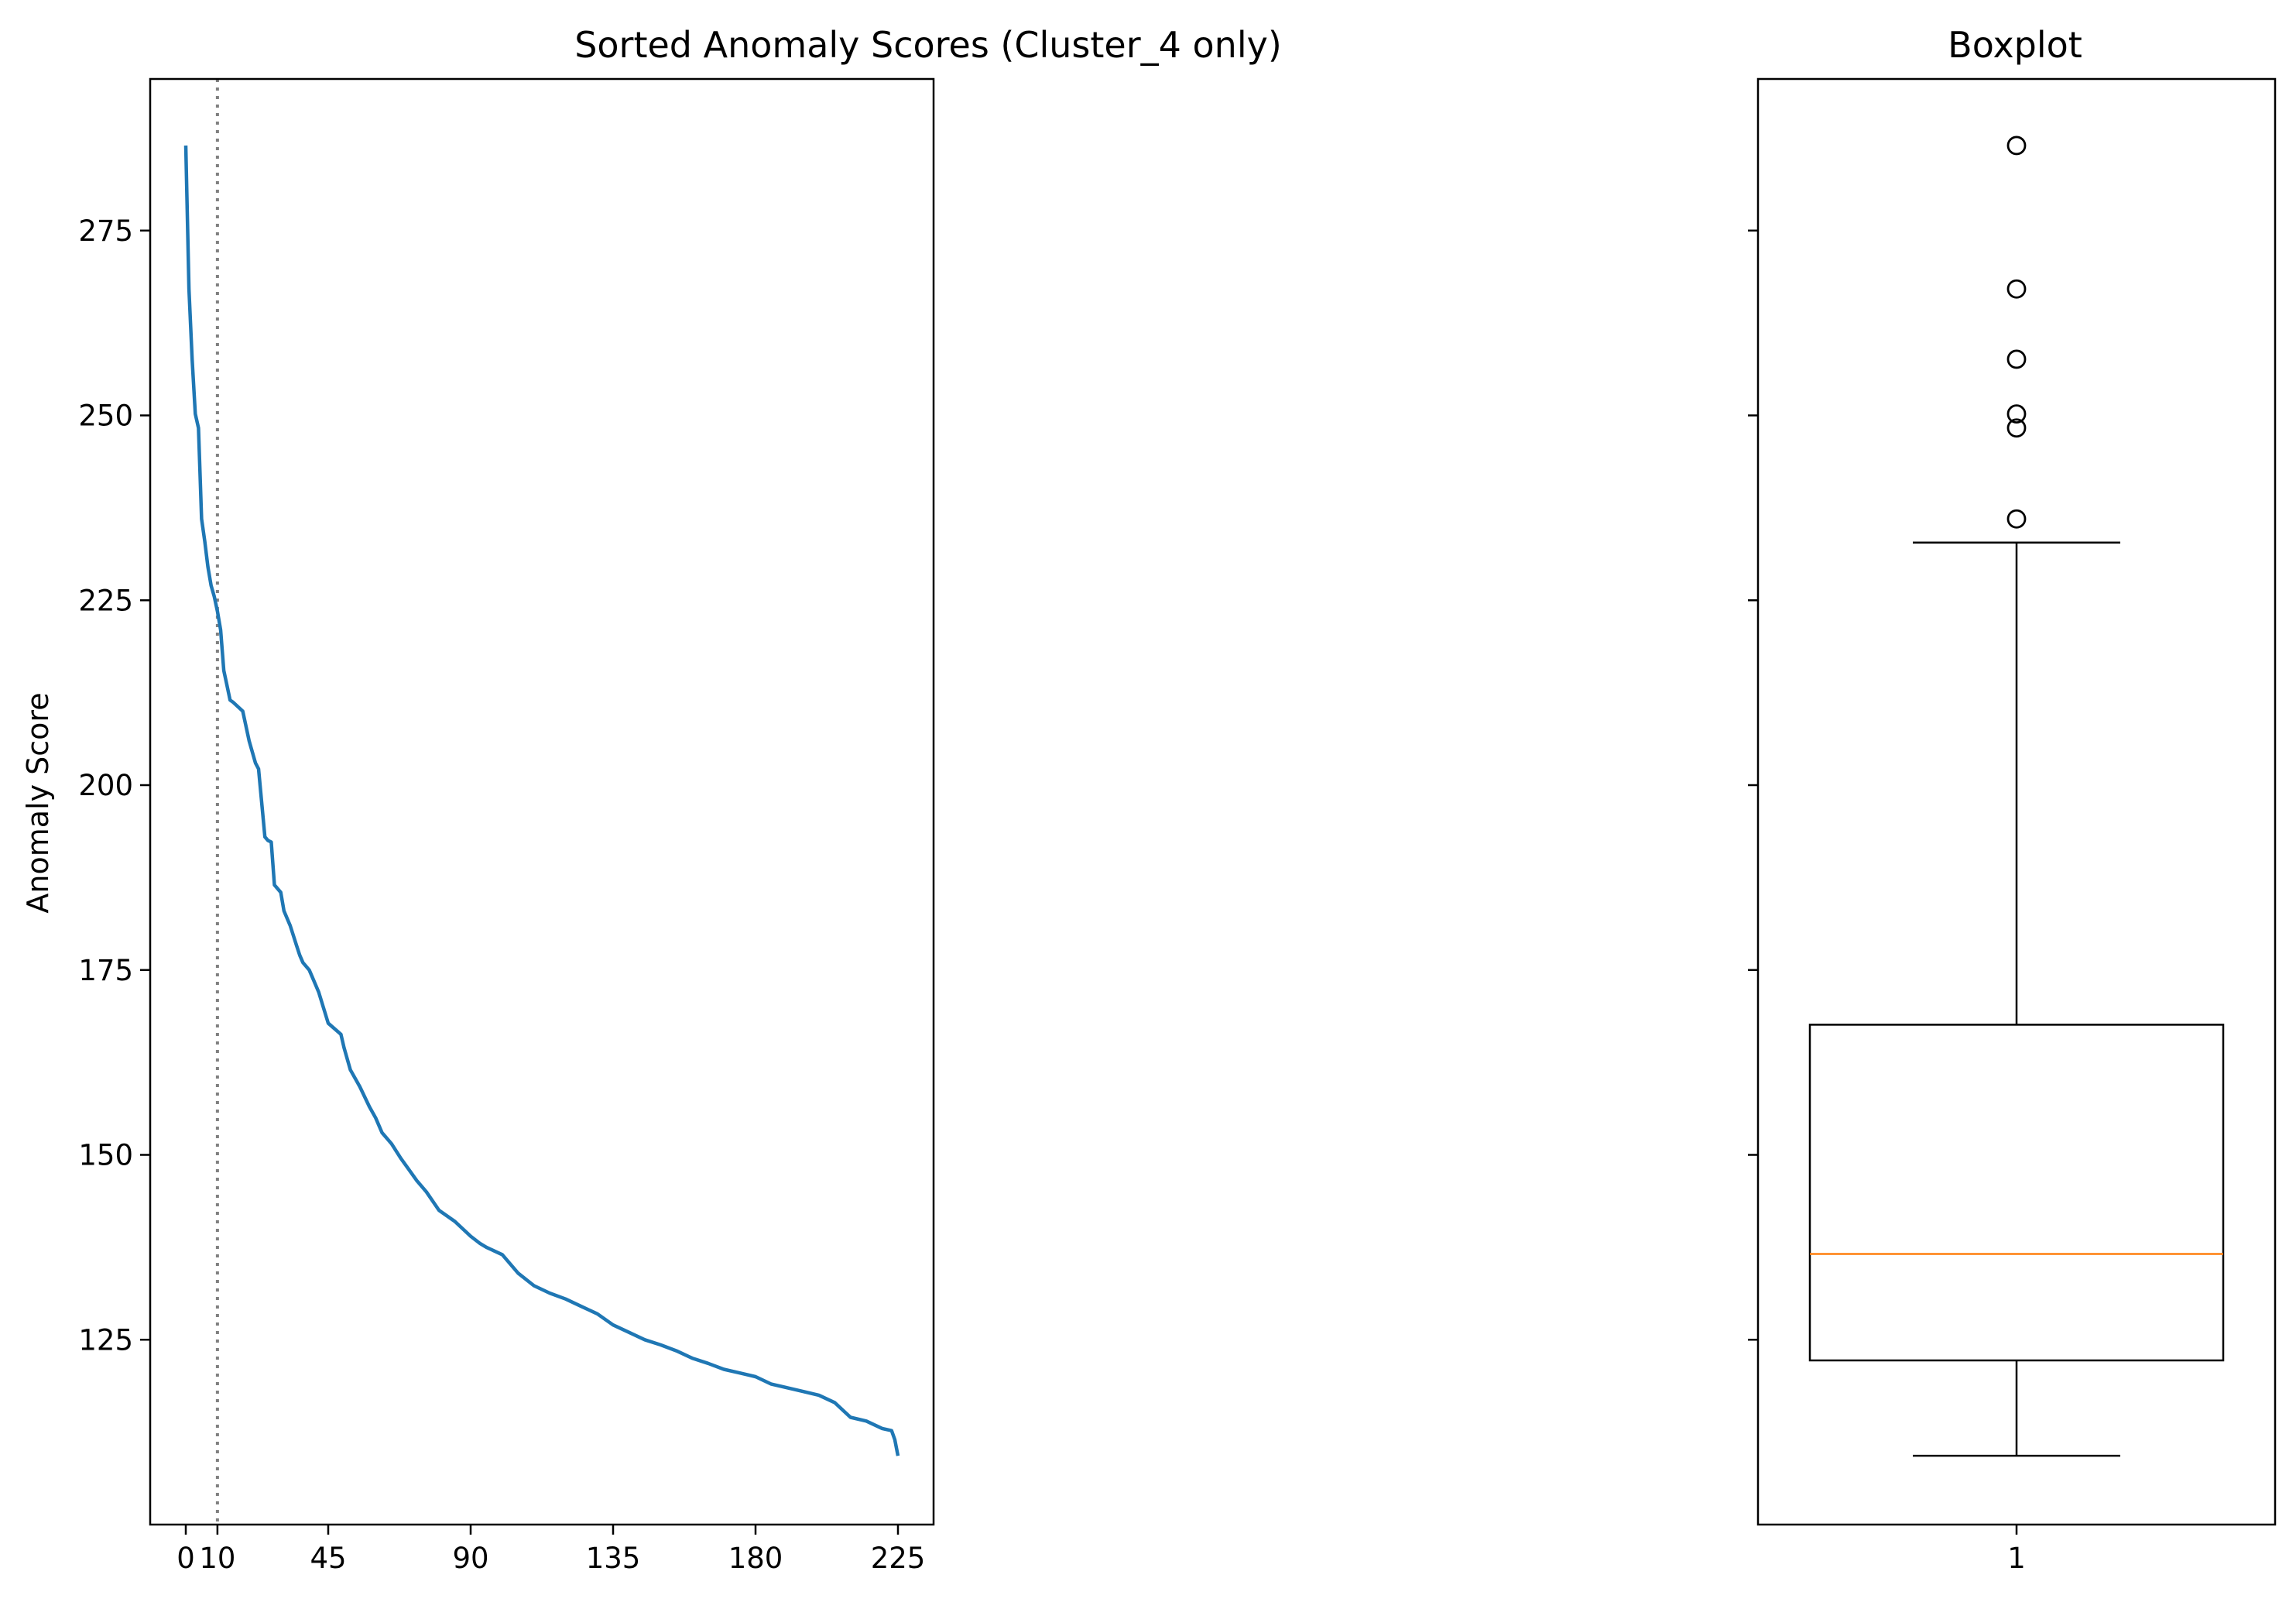 The height and width of the screenshot is (1602, 2296). Describe the element at coordinates (217, 1558) in the screenshot. I see `x-tick-label: 10` at that location.